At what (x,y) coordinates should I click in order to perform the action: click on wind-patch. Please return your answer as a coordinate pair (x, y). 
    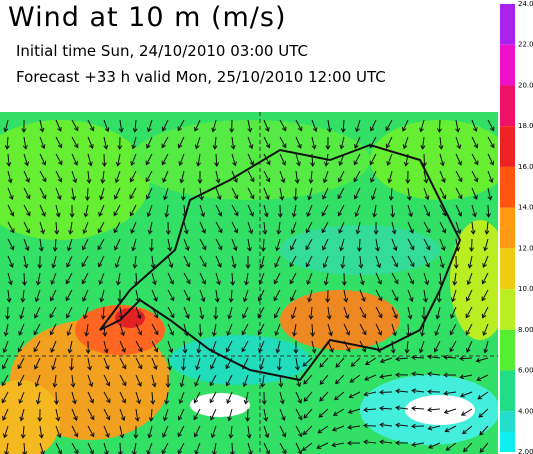
    Looking at the image, I should click on (240, 360).